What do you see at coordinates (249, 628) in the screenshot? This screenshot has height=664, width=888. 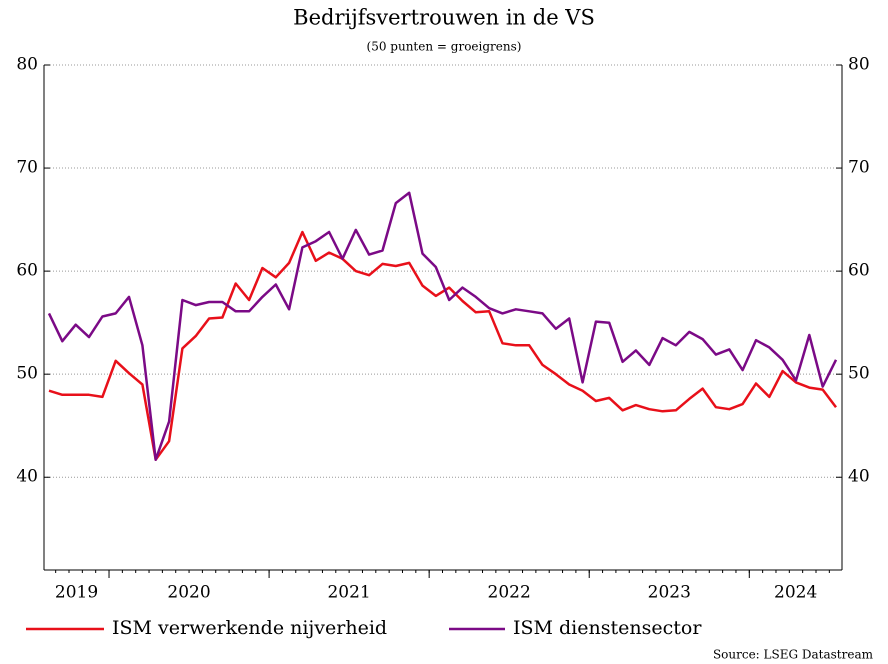 I see `legend-label: ISM verwerkende nijverheid` at bounding box center [249, 628].